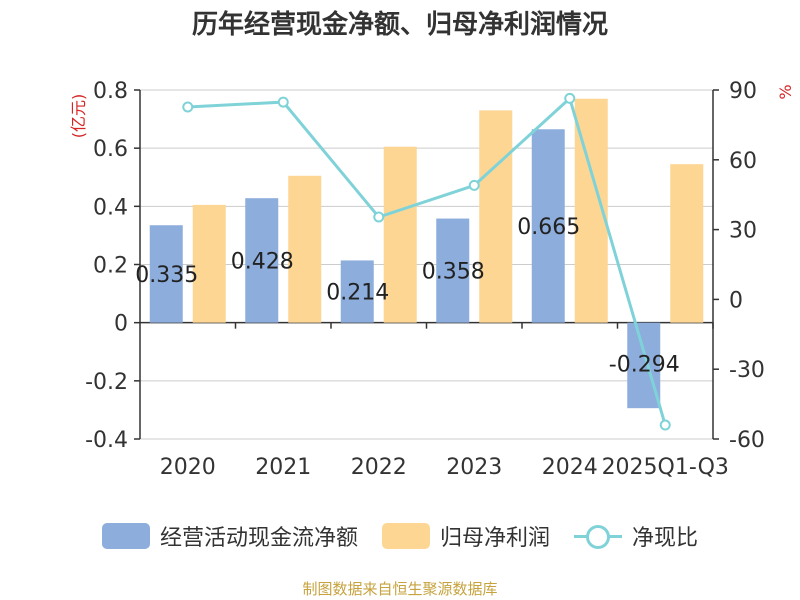  Describe the element at coordinates (405, 536) in the screenshot. I see `legend-swatch-profit` at that location.